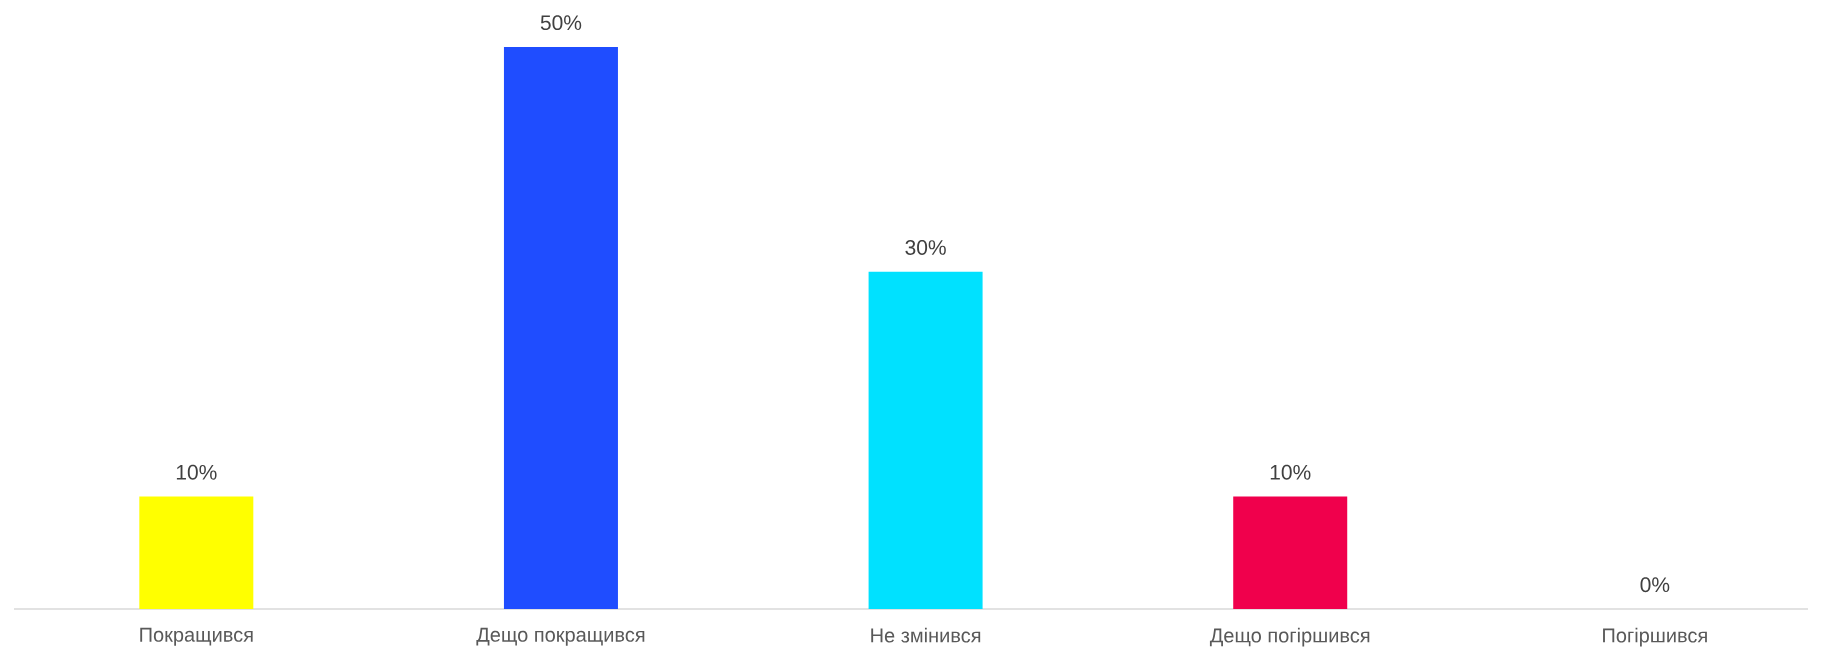  Describe the element at coordinates (1289, 637) in the screenshot. I see `x-tick-label: Дещо погіршився` at that location.